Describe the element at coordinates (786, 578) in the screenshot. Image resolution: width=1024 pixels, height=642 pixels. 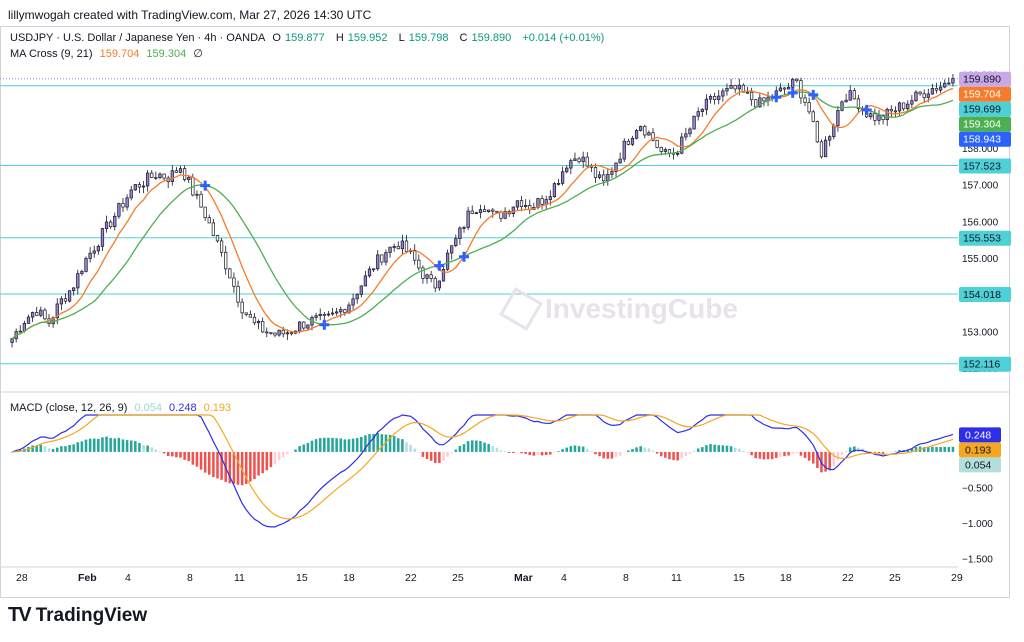
I see `time-axis-tick: 18` at that location.